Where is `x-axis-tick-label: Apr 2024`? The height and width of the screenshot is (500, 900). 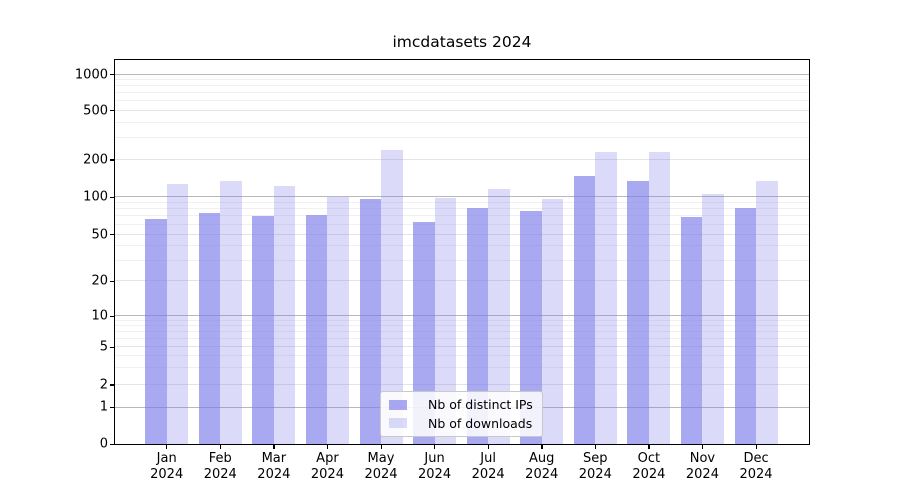 x-axis-tick-label: Apr 2024 is located at coordinates (327, 466).